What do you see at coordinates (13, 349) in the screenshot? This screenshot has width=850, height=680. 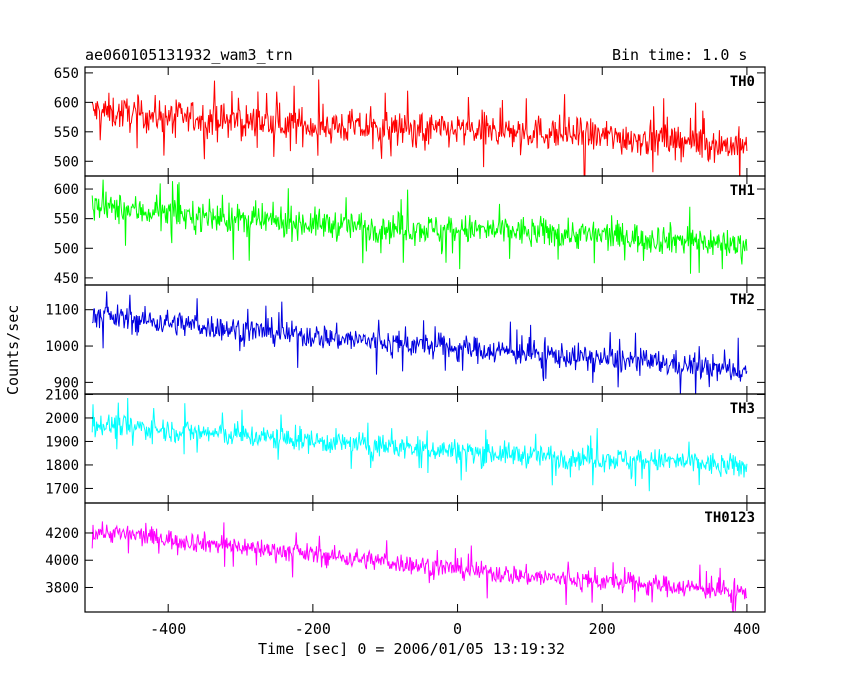 I see `y-axis-label: Counts/sec` at bounding box center [13, 349].